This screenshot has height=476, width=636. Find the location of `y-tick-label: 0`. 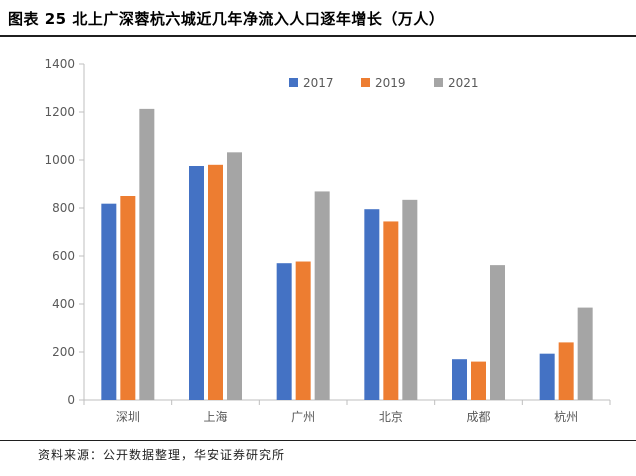

y-tick-label: 0 is located at coordinates (71, 400).